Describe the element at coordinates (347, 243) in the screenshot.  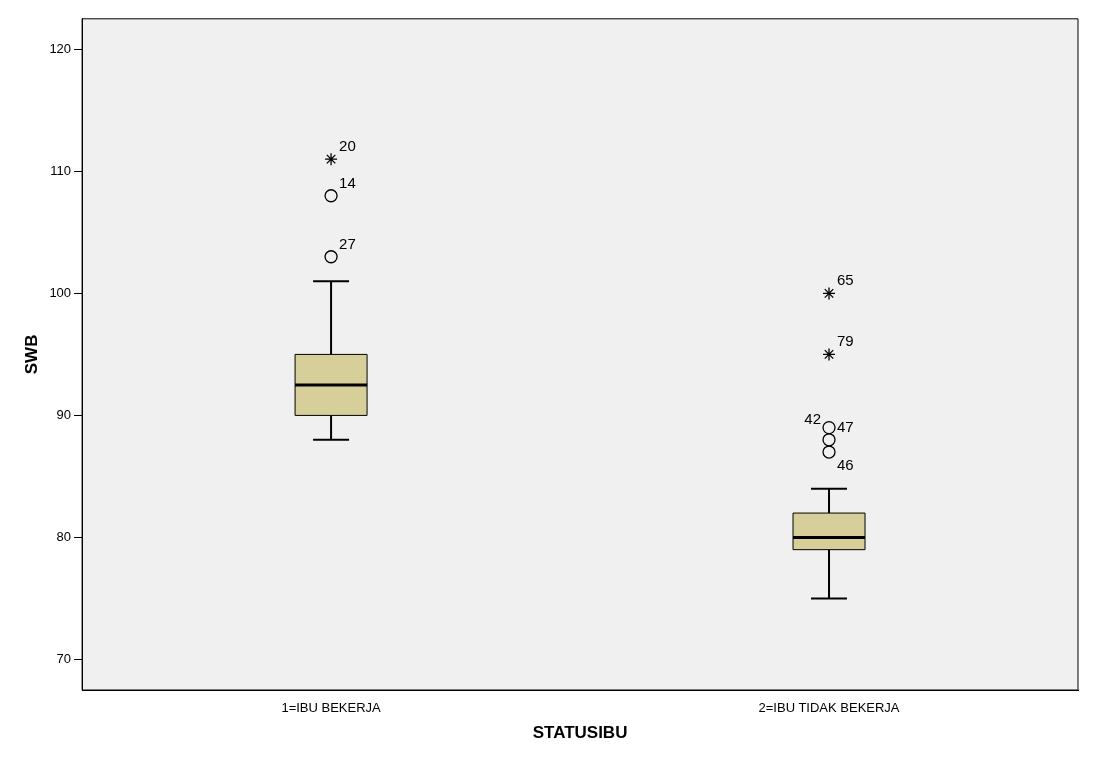
I see `annotation: 27` at that location.